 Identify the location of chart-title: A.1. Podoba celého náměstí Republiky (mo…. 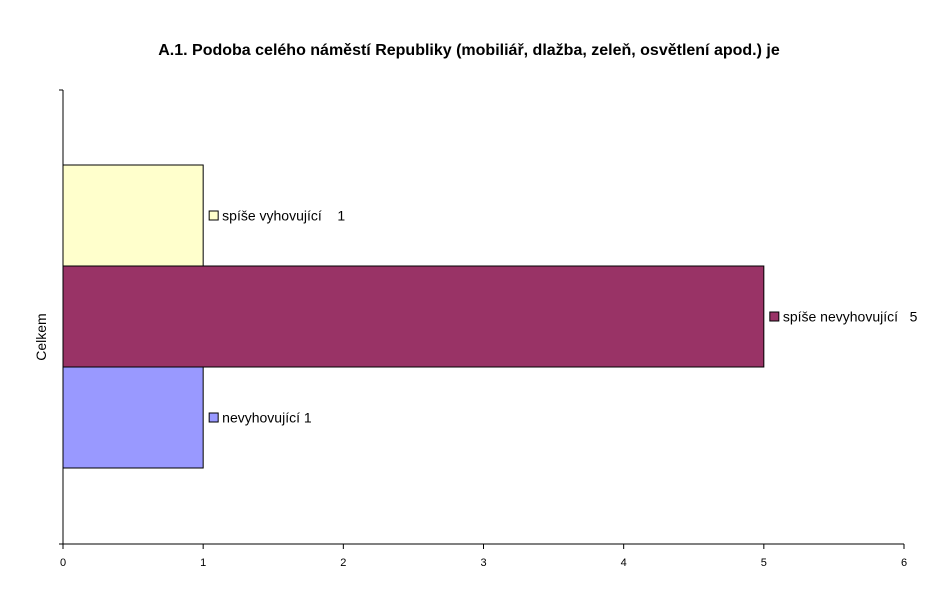
(469, 50).